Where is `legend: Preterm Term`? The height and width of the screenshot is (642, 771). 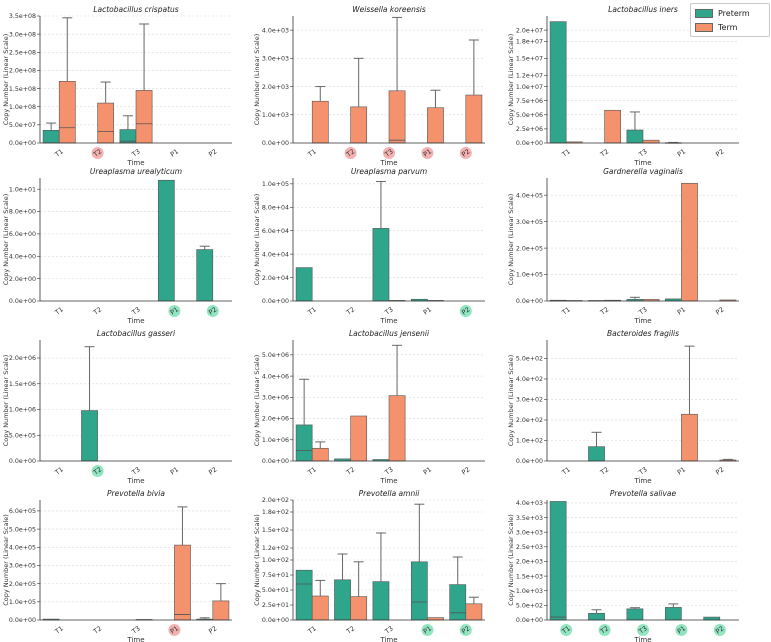 legend: Preterm Term is located at coordinates (730, 20).